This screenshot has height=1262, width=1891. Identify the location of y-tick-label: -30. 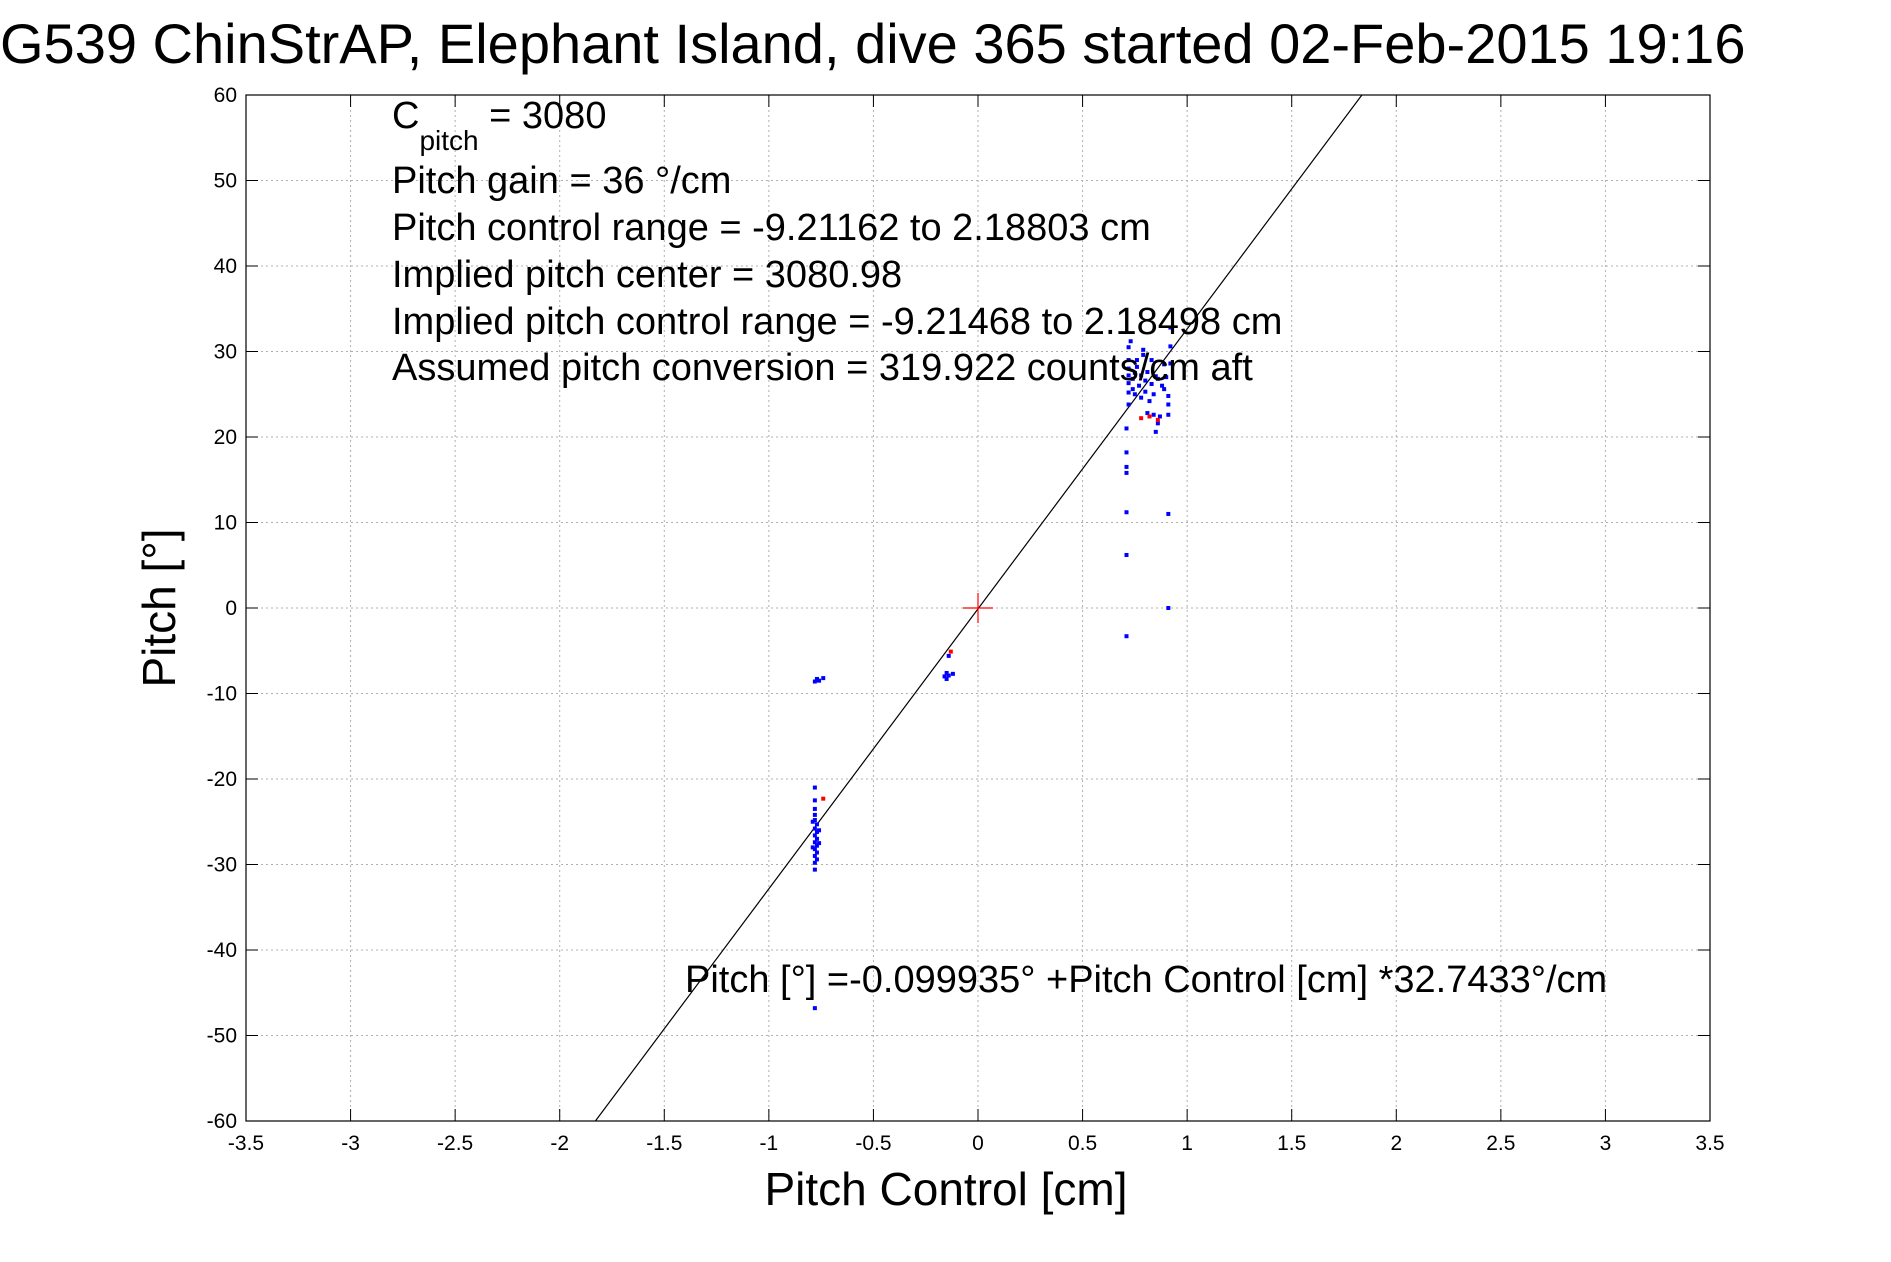
(222, 865).